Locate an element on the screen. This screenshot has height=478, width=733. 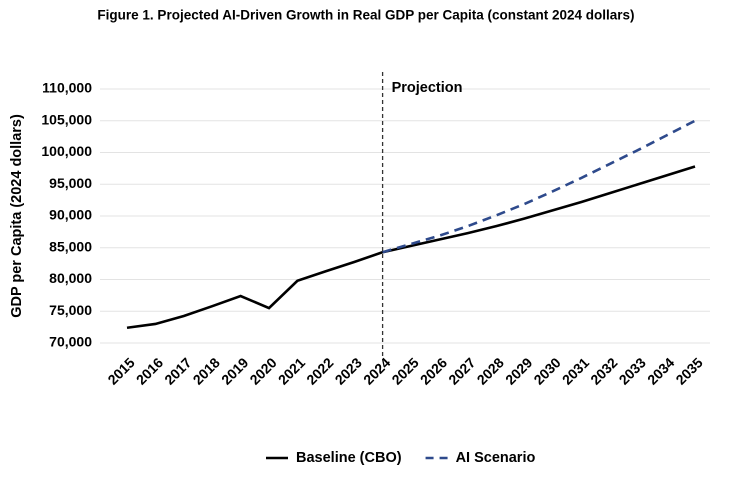
legend-label: Baseline (CBO) is located at coordinates (349, 458).